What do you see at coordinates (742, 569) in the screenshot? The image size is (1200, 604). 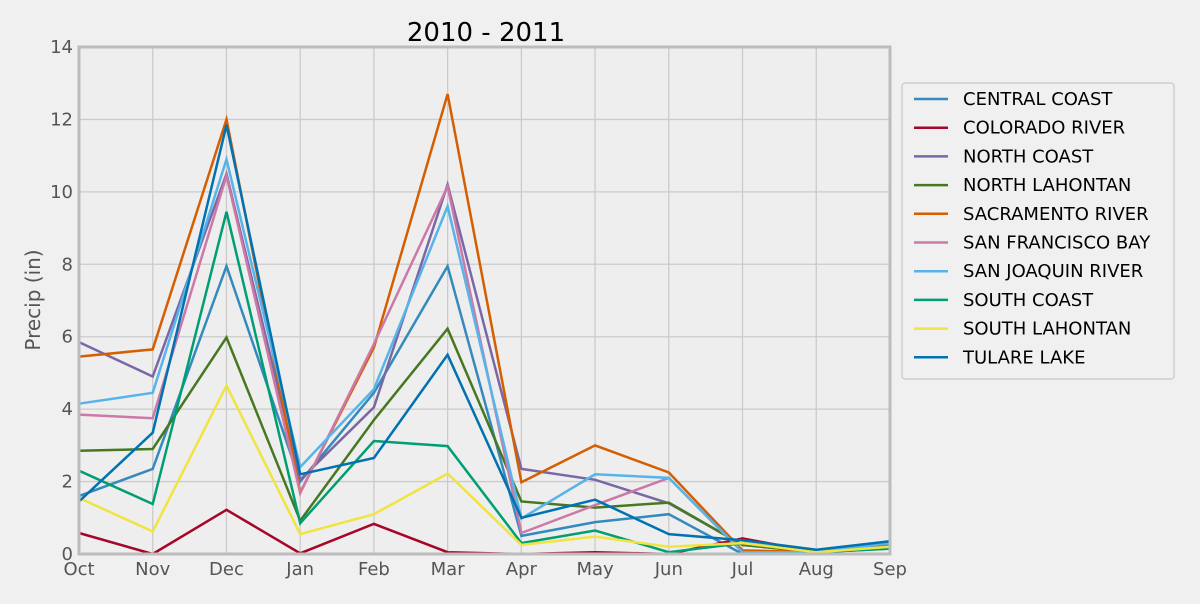 I see `x-tick-label: Jul` at bounding box center [742, 569].